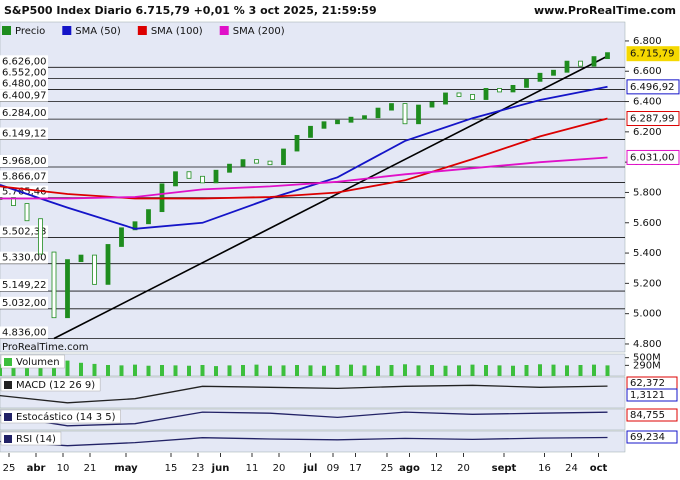 The height and width of the screenshot is (480, 680). What do you see at coordinates (647, 41) in the screenshot?
I see `y-tick-label: 6.800` at bounding box center [647, 41].